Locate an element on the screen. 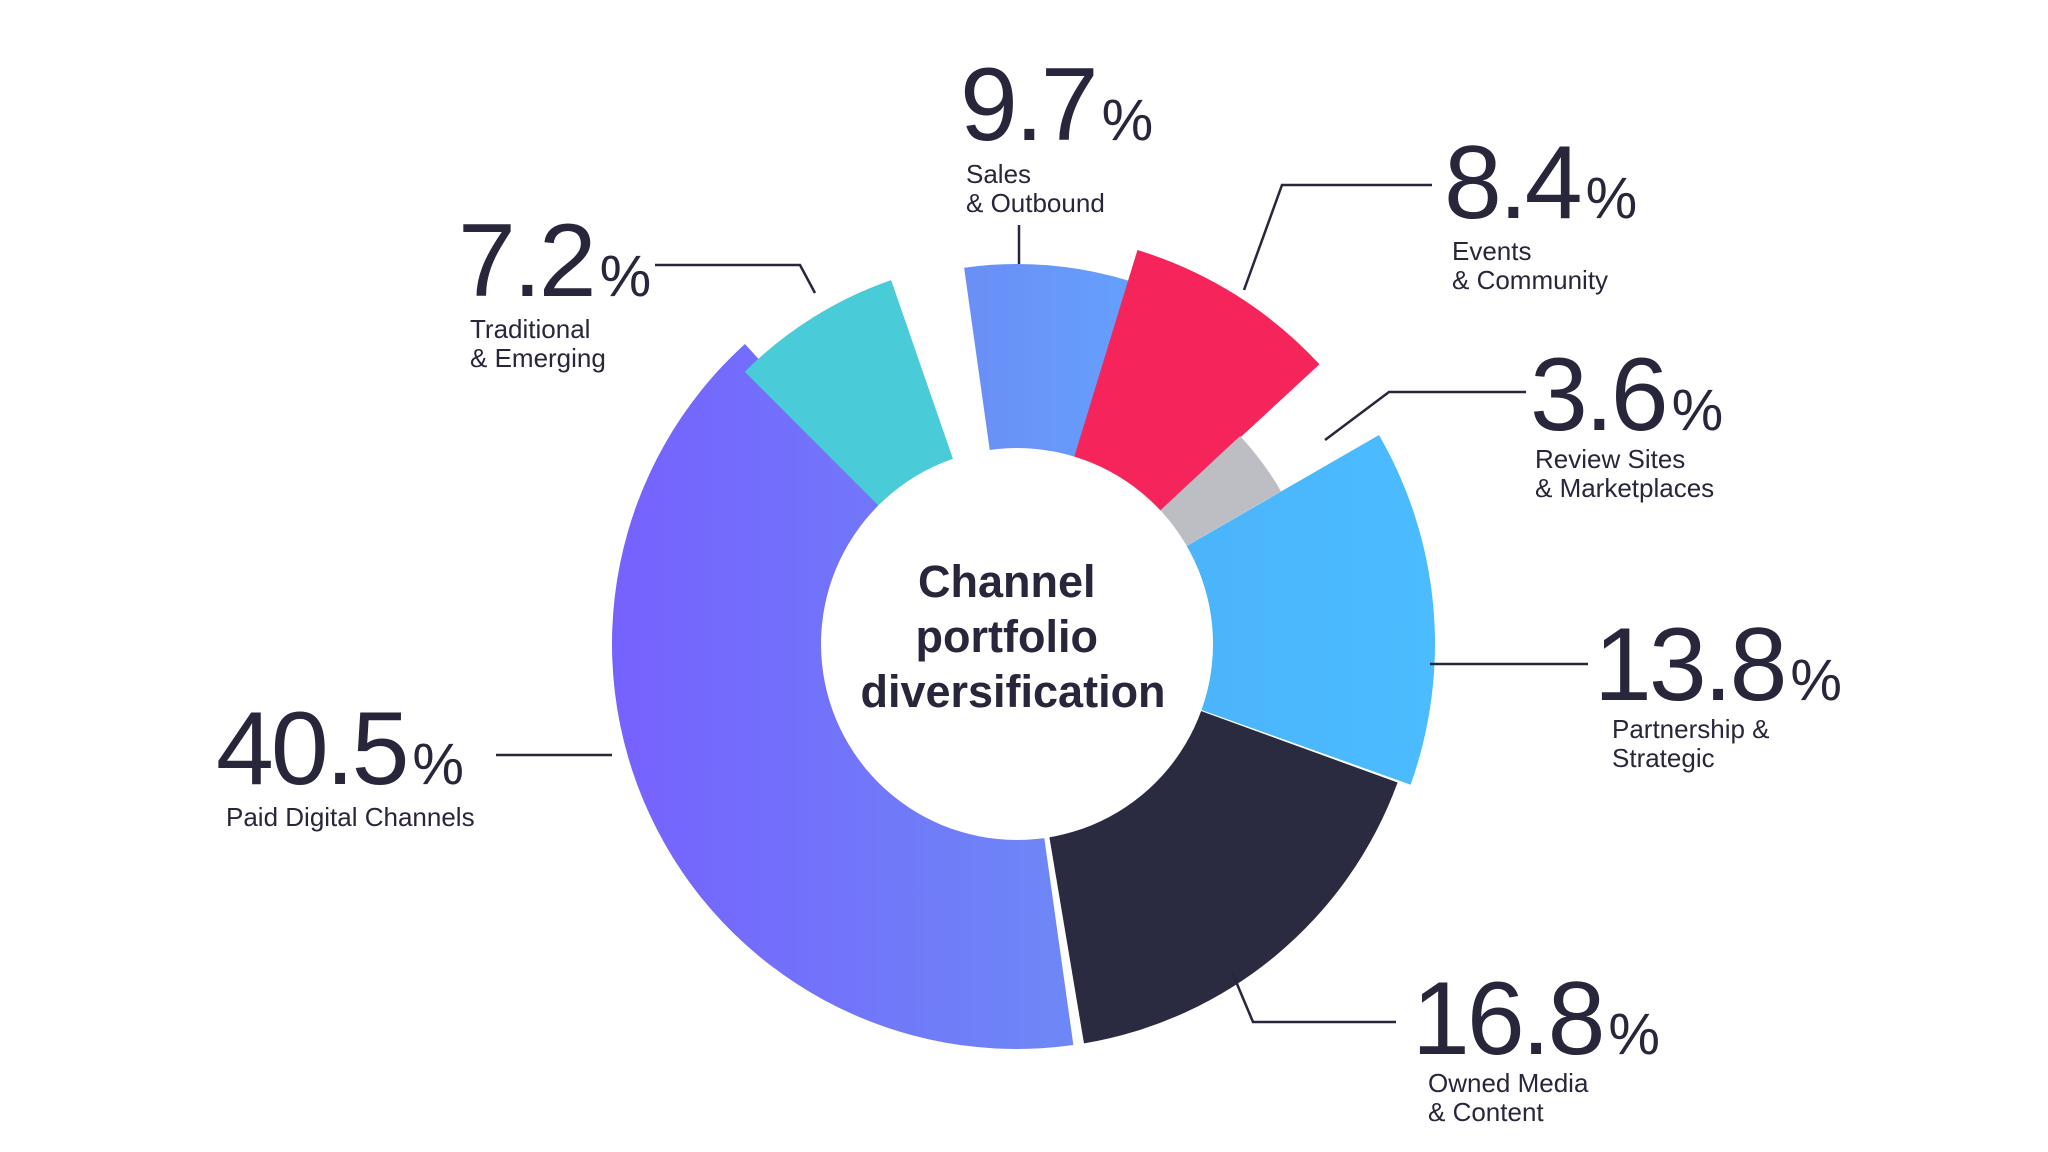 The image size is (2048, 1152). center-title-line-2: portfolio is located at coordinates (1007, 636).